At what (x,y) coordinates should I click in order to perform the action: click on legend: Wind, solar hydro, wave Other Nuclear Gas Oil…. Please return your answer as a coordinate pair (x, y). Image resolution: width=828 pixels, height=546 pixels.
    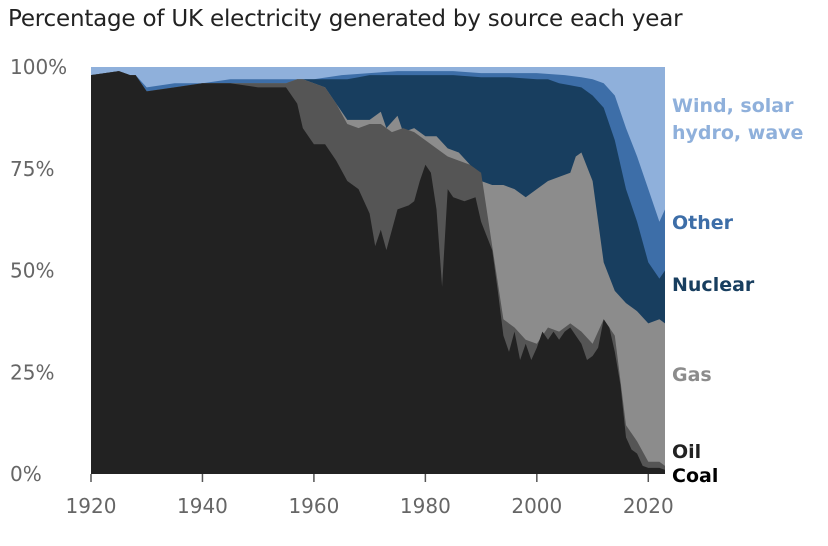
    Looking at the image, I should click on (737, 291).